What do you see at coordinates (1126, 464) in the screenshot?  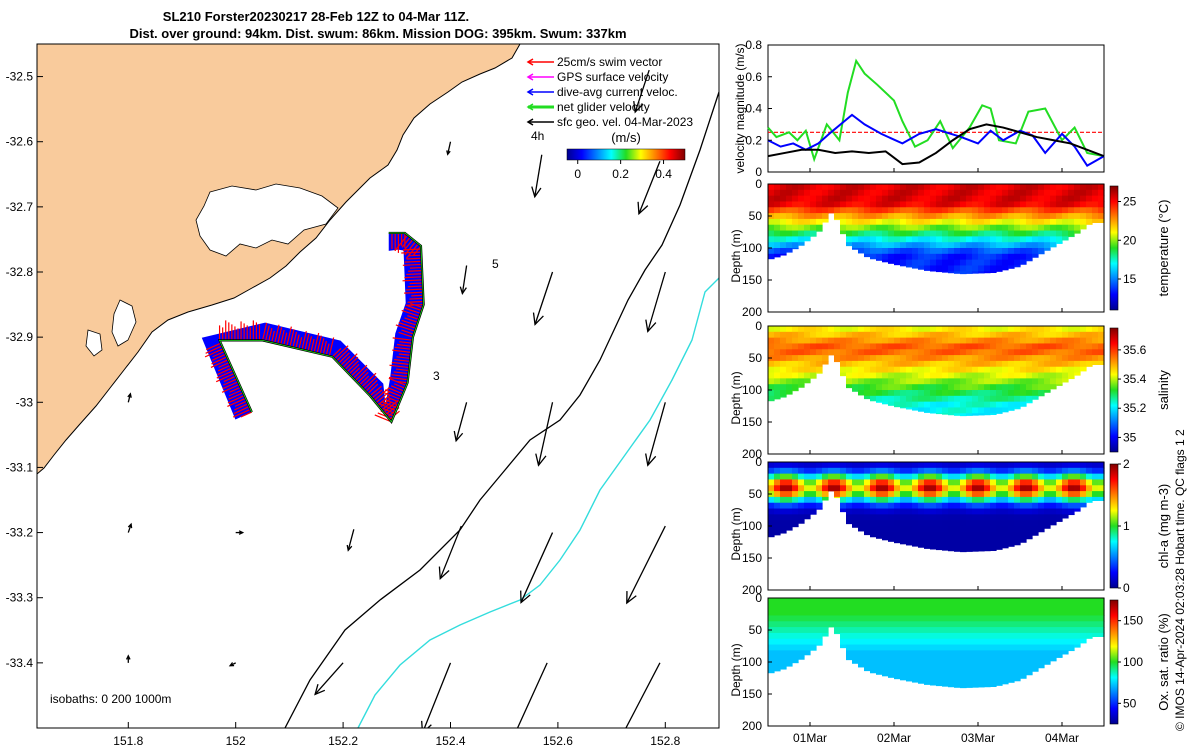 I see `colorbar-tick-label: 2` at bounding box center [1126, 464].